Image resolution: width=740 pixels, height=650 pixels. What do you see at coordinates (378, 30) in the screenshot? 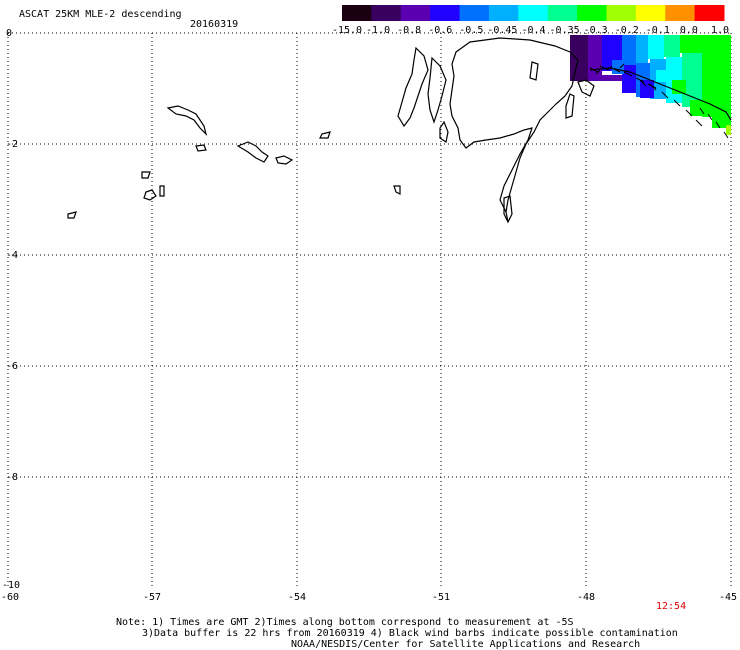
I see `colorbar-label: -1.0` at bounding box center [378, 30].